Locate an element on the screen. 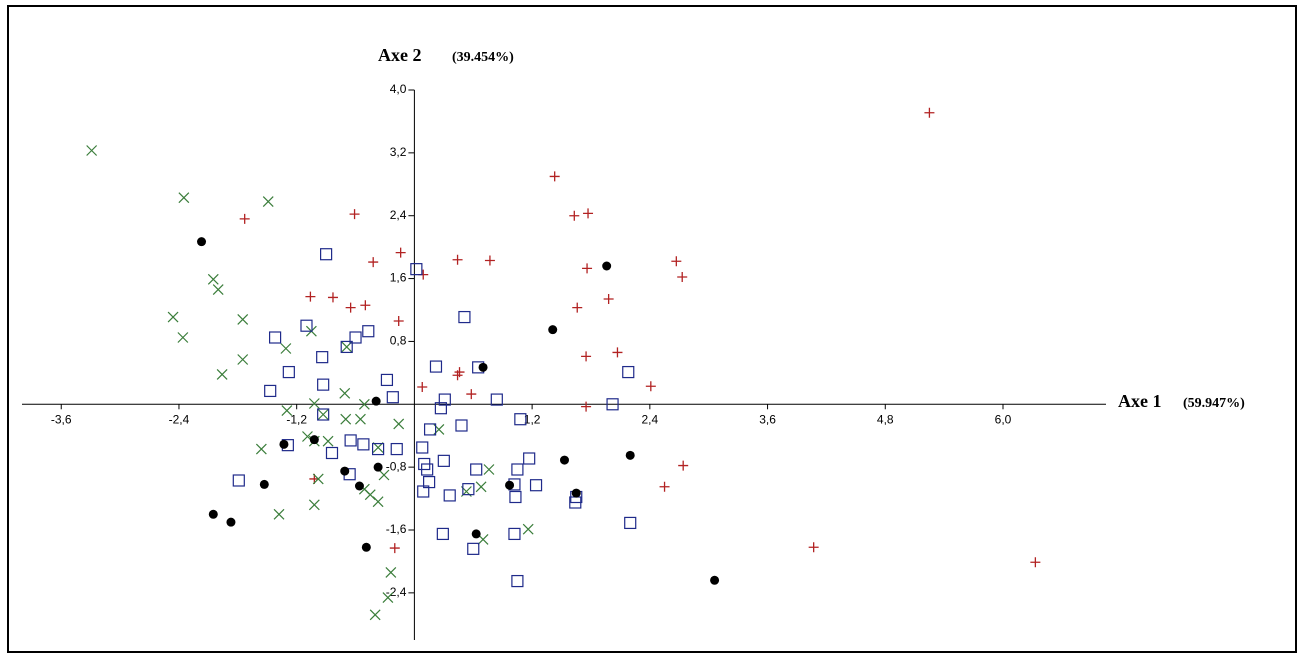 The width and height of the screenshot is (1304, 654). y-tick-label: 1,6 is located at coordinates (398, 278).